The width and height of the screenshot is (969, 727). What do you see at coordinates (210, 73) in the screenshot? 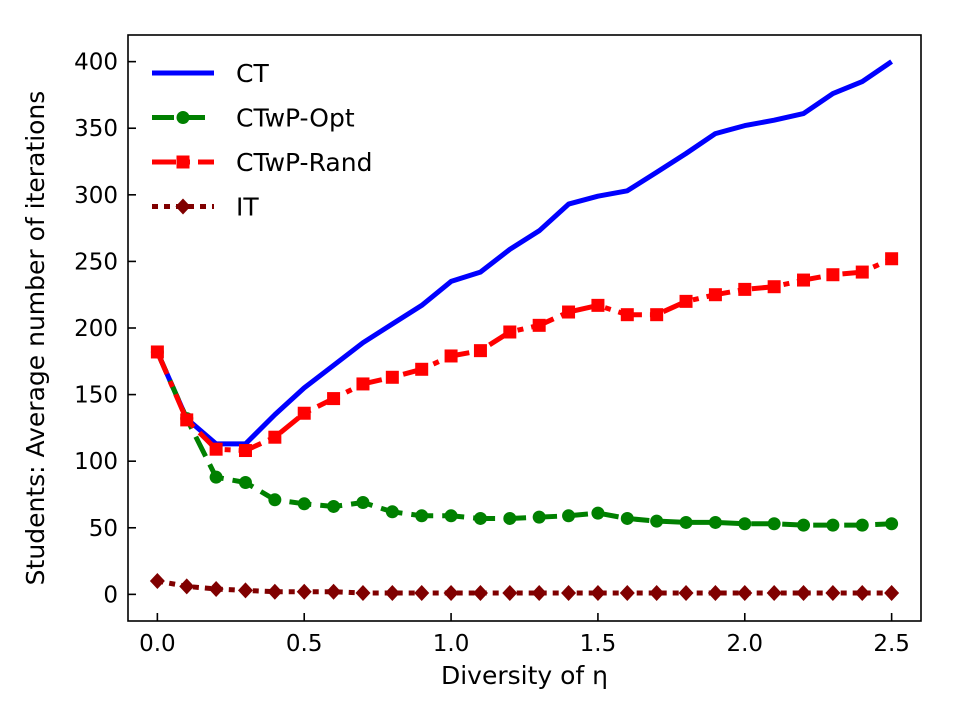
I see `legend-item-ct: CT` at bounding box center [210, 73].